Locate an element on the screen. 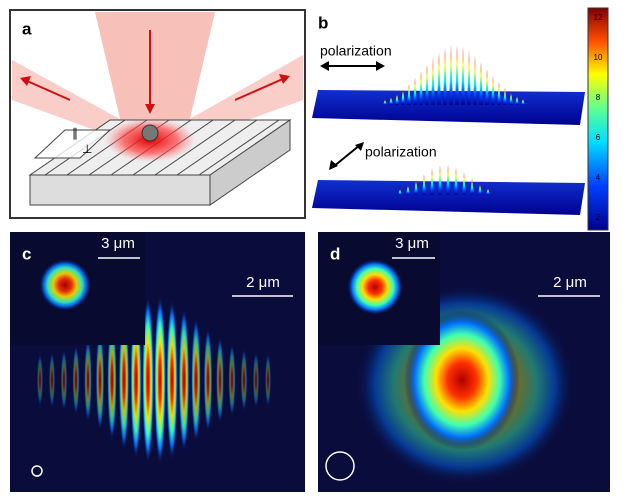 This screenshot has height=500, width=628. polarization-plane is located at coordinates (72, 144).